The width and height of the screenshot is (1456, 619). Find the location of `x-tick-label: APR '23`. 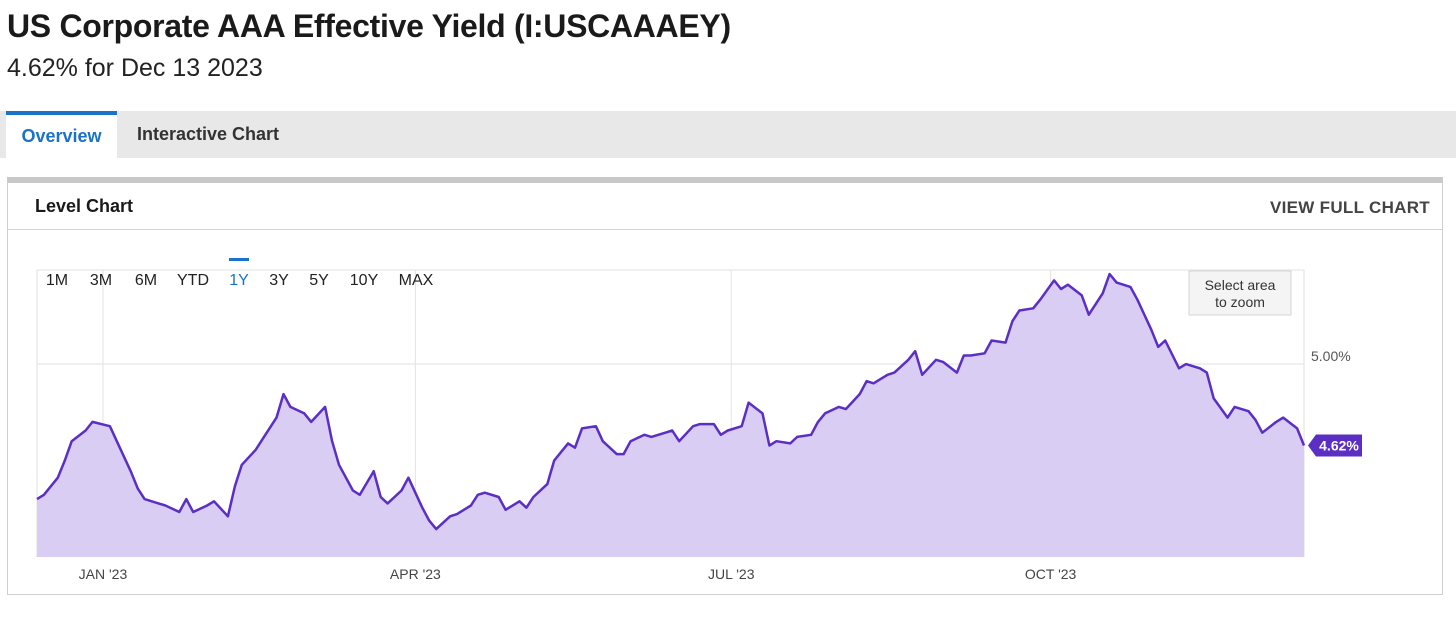

x-tick-label: APR '23 is located at coordinates (415, 574).